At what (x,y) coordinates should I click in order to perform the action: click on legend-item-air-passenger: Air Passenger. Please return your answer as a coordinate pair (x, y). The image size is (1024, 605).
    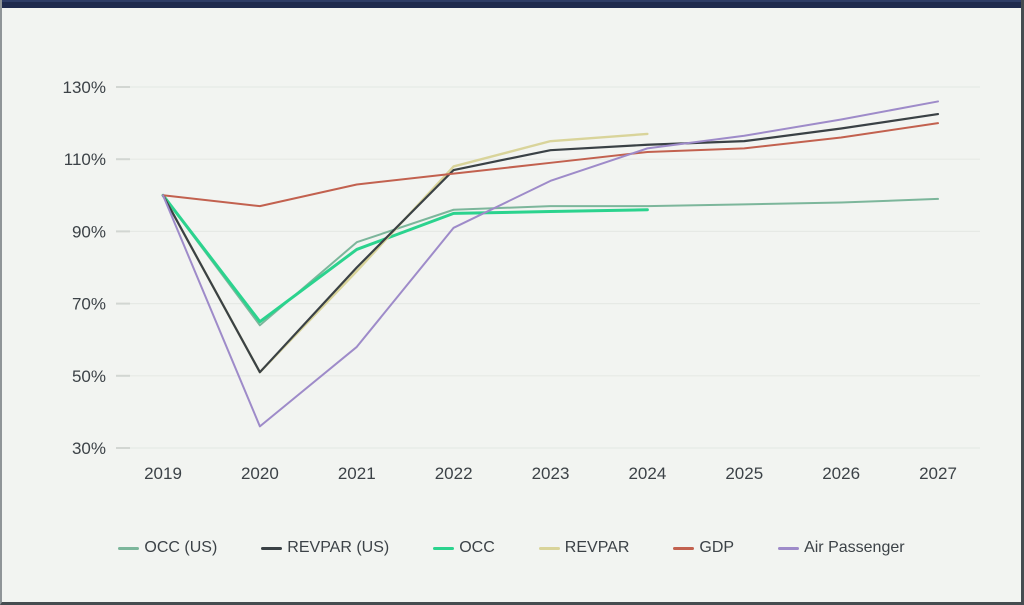
    Looking at the image, I should click on (841, 548).